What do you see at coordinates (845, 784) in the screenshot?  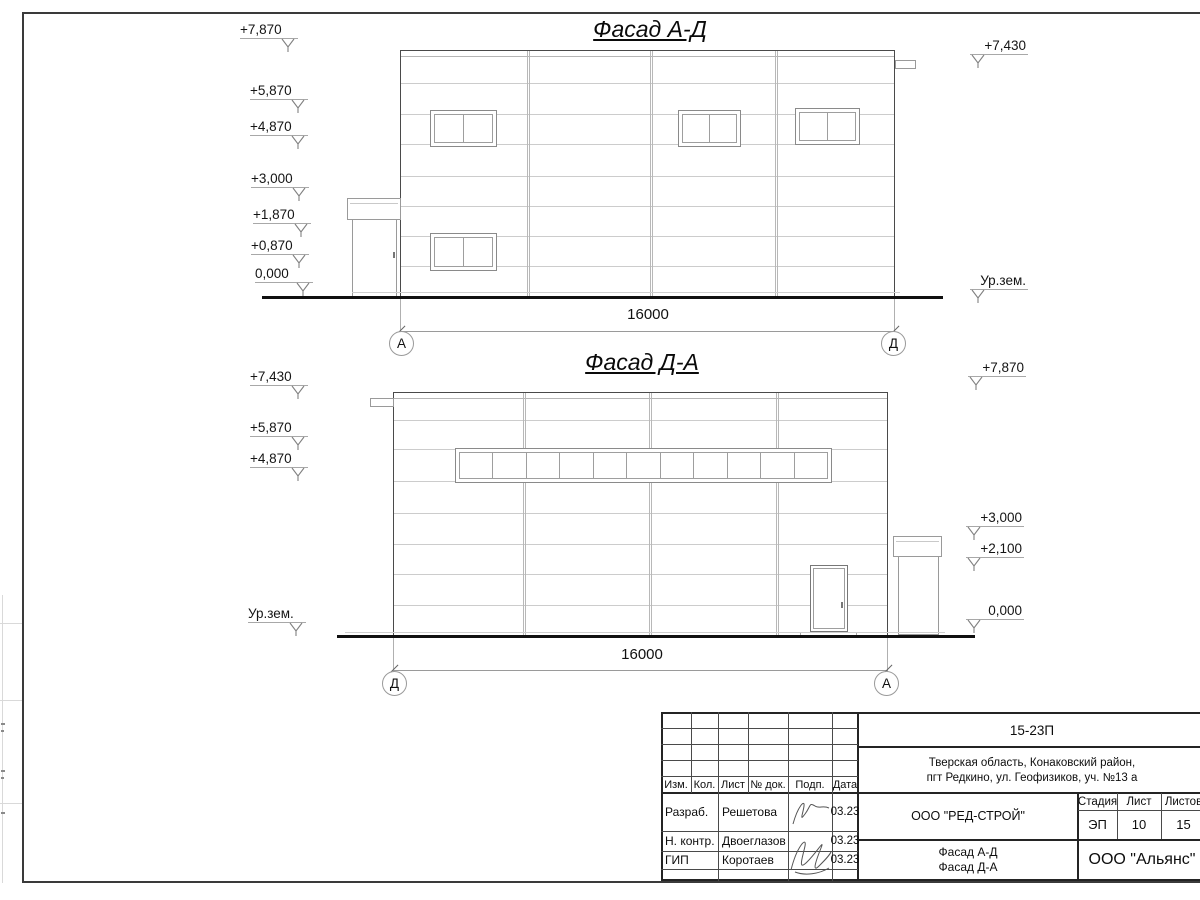 I see `col-header-data: Дата` at bounding box center [845, 784].